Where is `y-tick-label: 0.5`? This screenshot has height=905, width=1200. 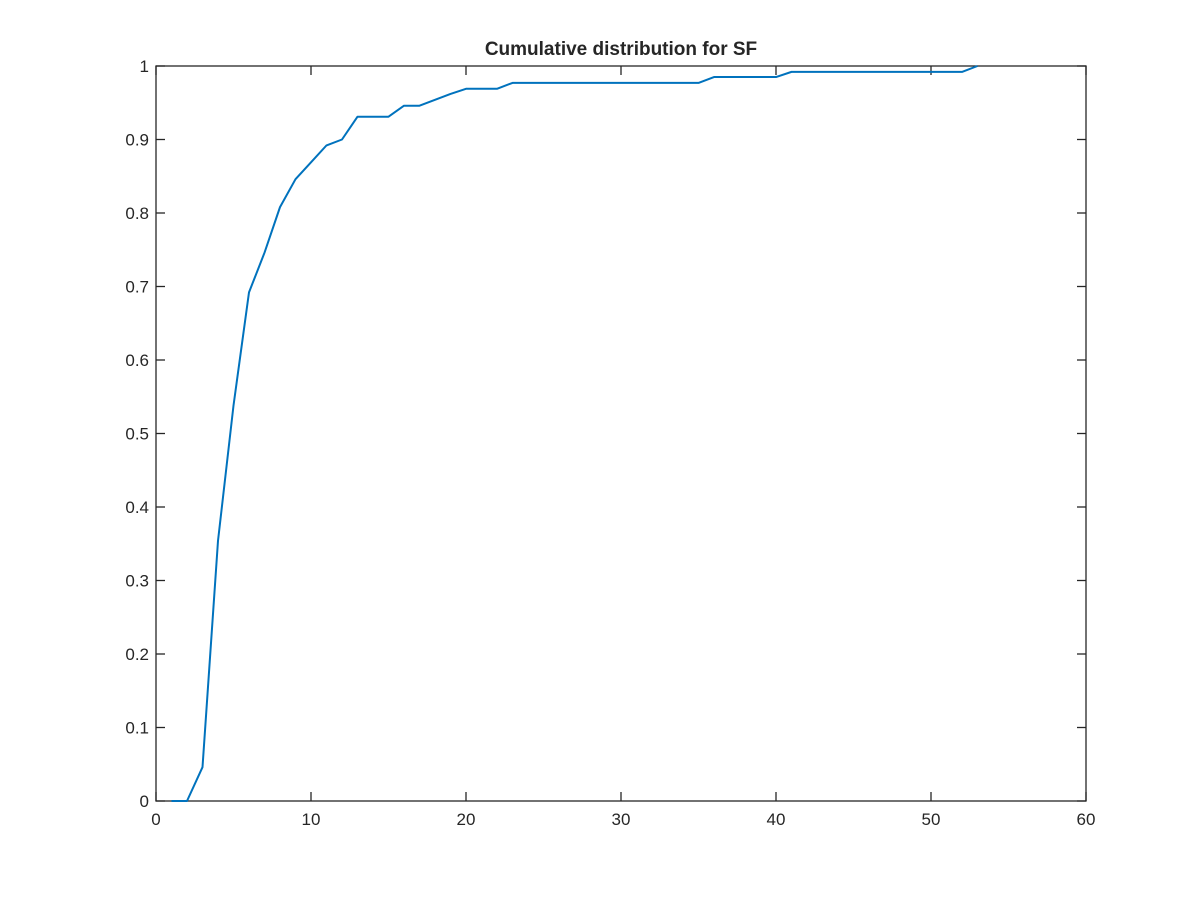 y-tick-label: 0.5 is located at coordinates (137, 434).